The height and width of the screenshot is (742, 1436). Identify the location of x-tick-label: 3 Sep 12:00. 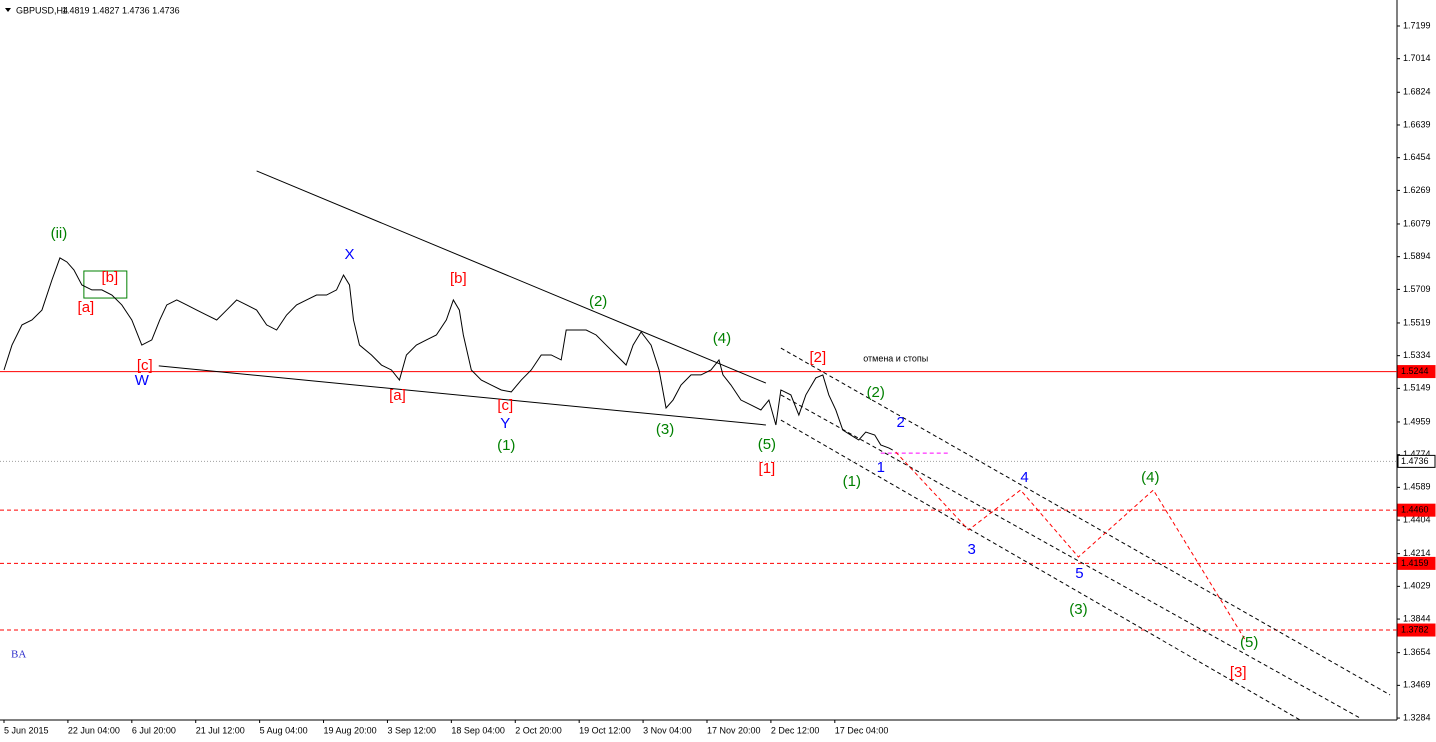
(411, 730).